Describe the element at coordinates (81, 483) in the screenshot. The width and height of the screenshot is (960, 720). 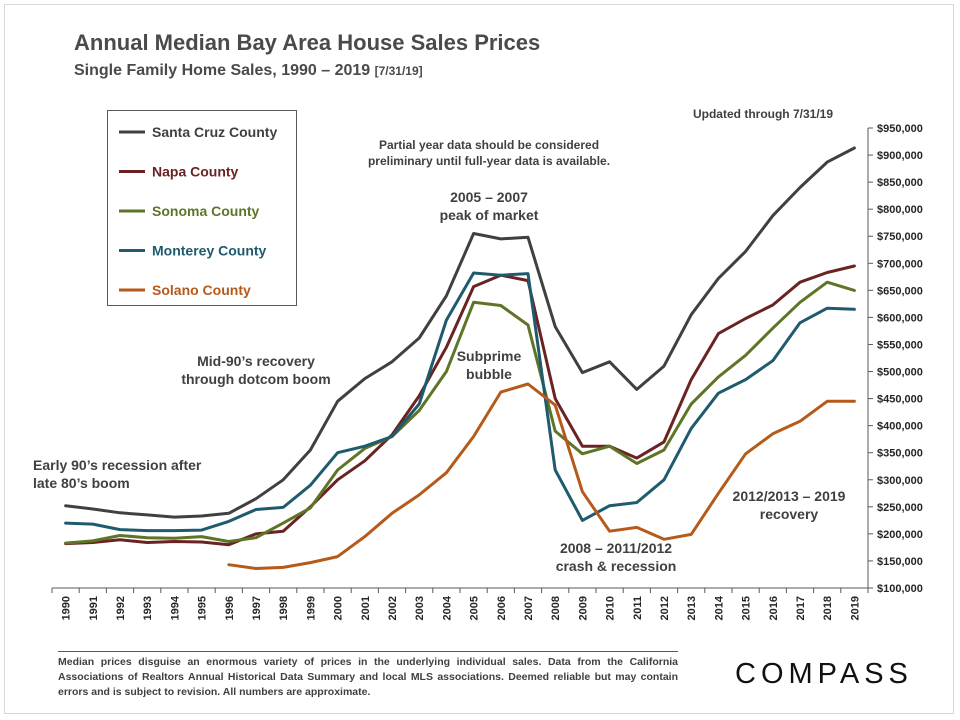
I see `annotation-early-90s-line: late 80’s boom` at that location.